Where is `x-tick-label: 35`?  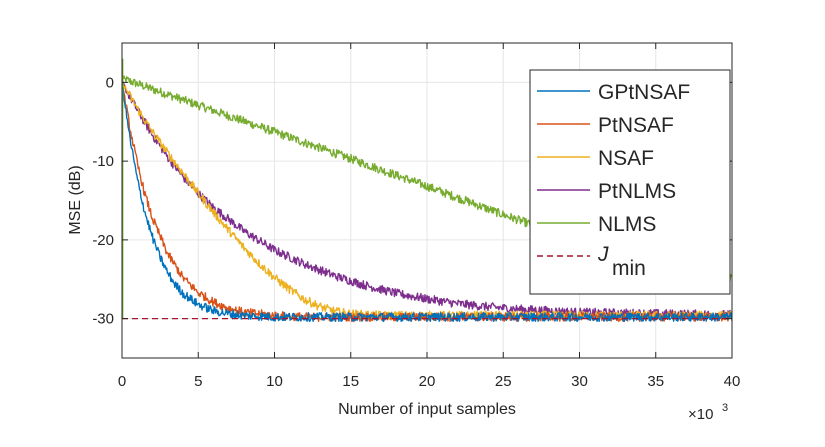
x-tick-label: 35 is located at coordinates (655, 381).